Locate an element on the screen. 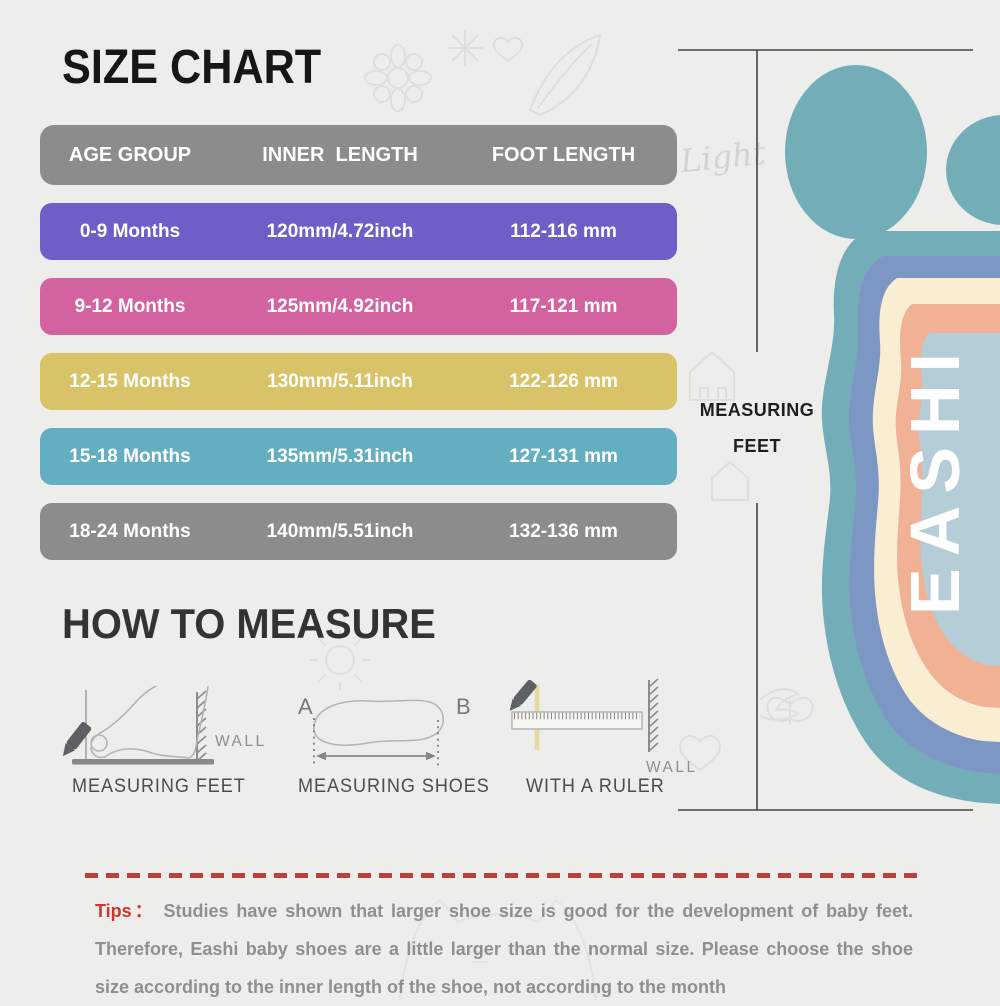 The image size is (1000, 1006). foot-length-cell: 122-126 mm is located at coordinates (563, 381).